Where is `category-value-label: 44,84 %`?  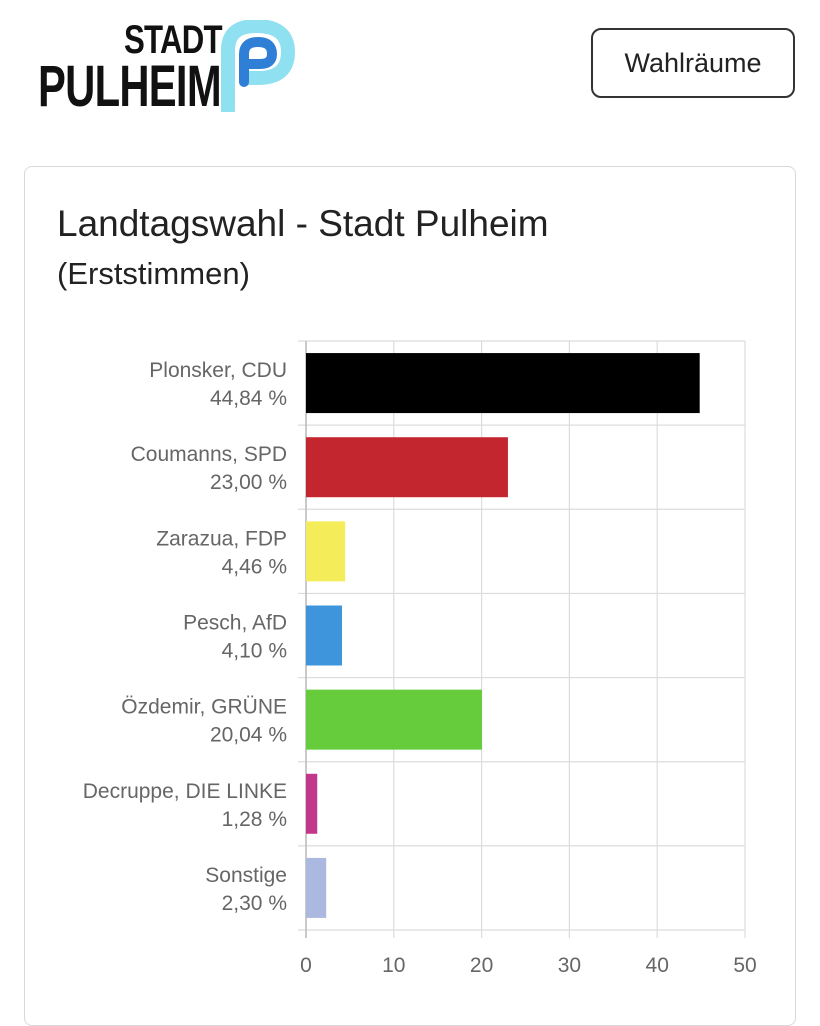 category-value-label: 44,84 % is located at coordinates (248, 398).